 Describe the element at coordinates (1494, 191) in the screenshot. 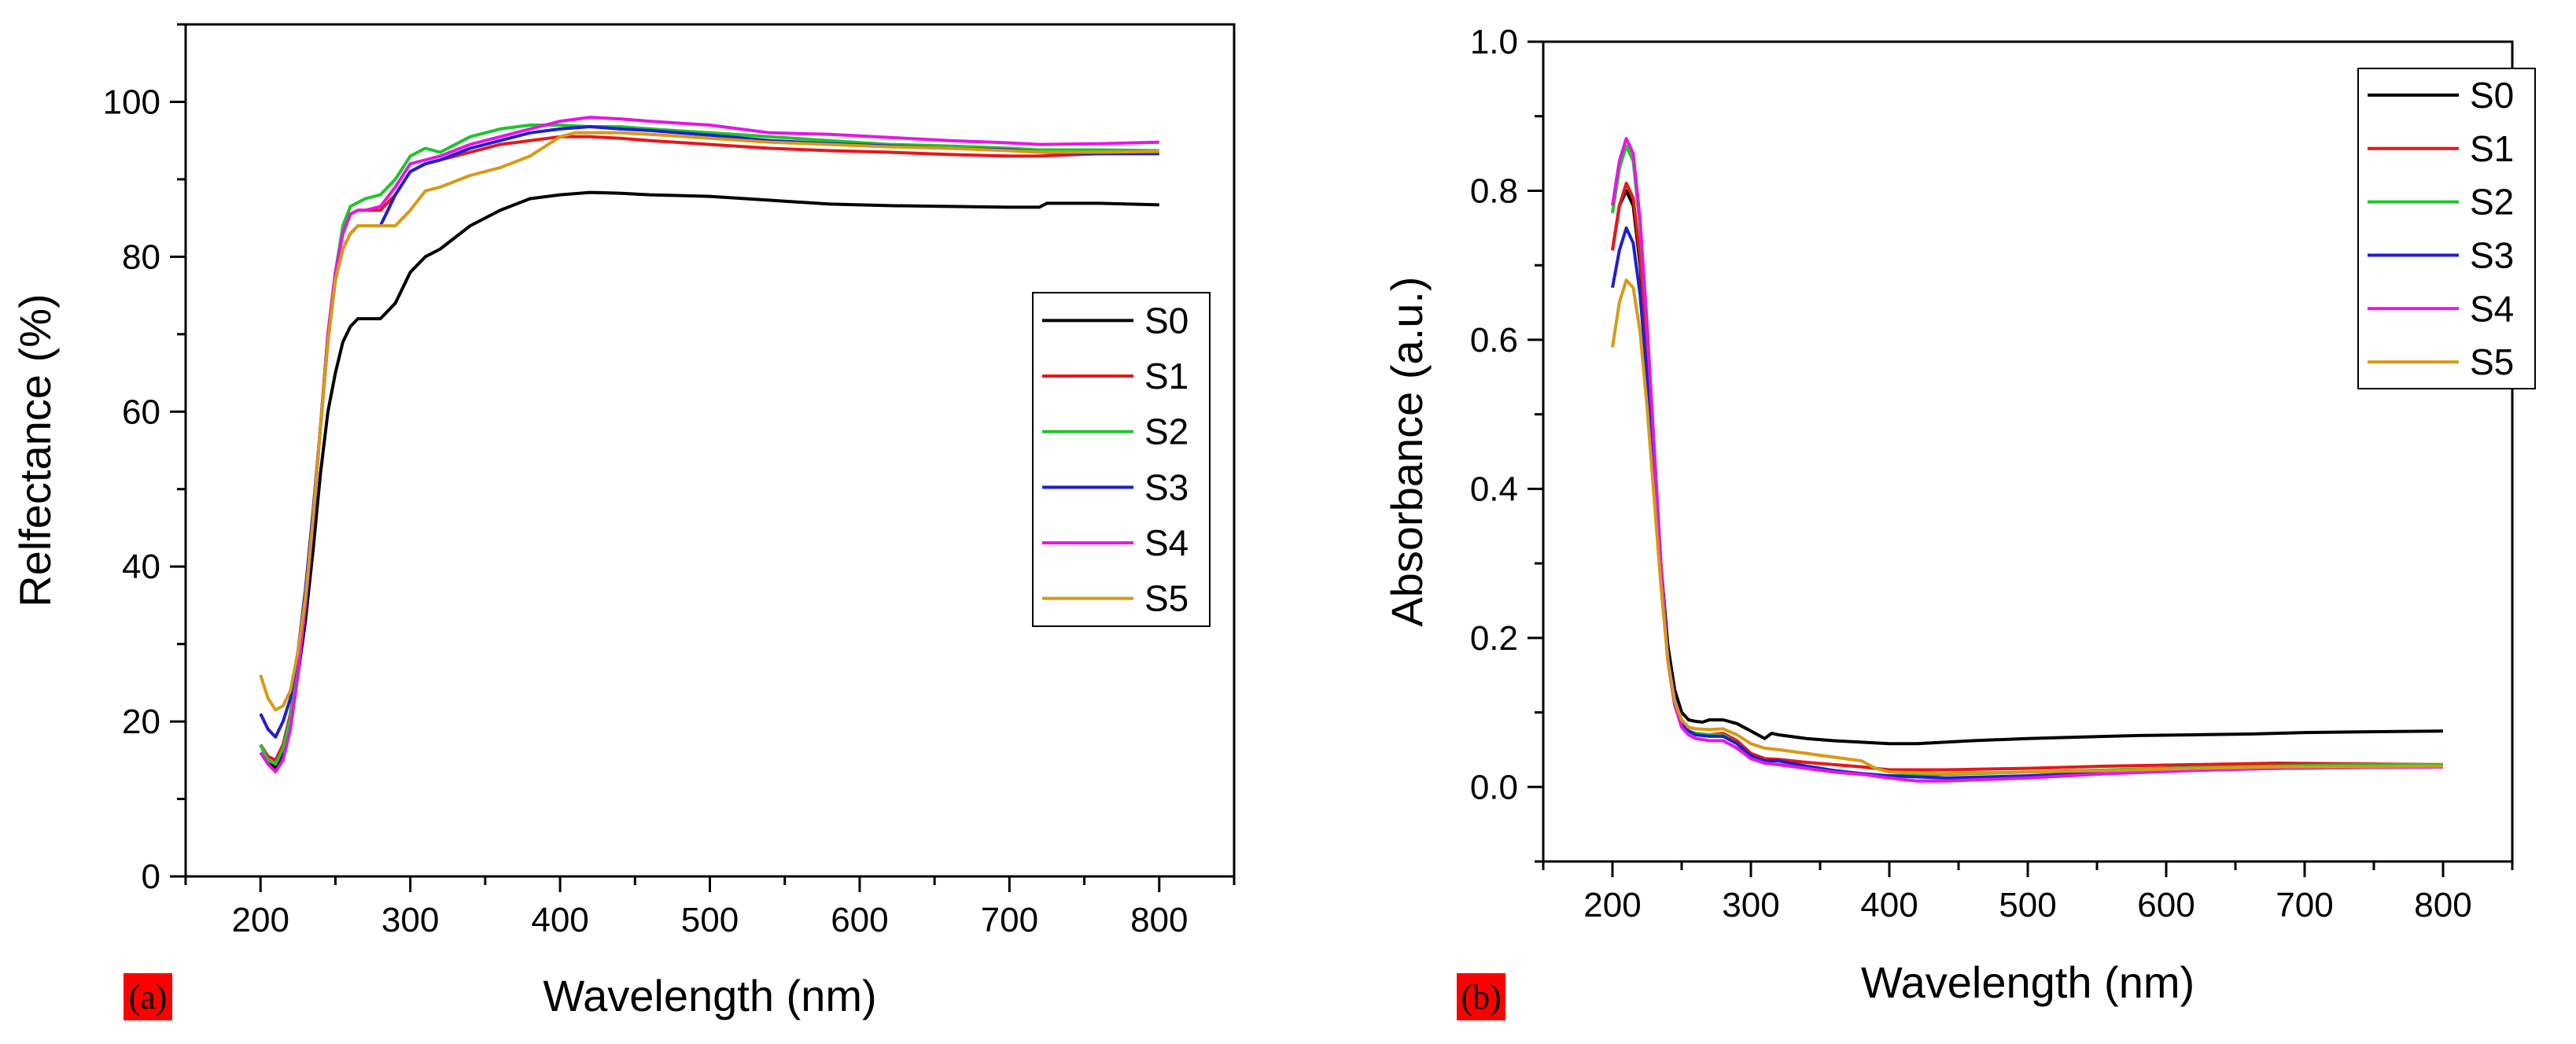

I see `y-tick-label: 0.8` at that location.